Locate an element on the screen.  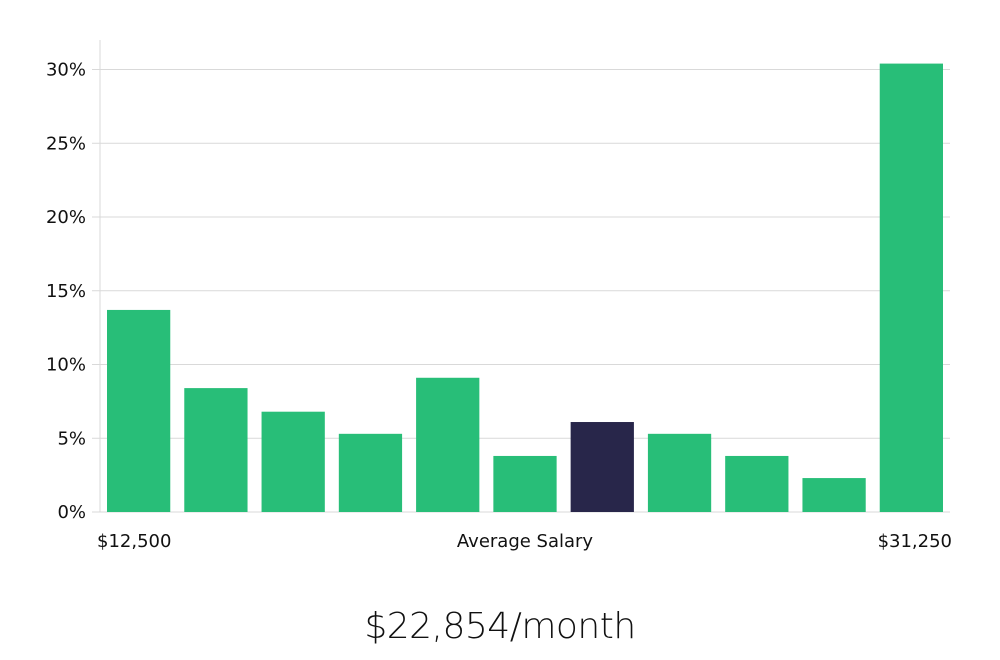
bar-average-highlight is located at coordinates (602, 467).